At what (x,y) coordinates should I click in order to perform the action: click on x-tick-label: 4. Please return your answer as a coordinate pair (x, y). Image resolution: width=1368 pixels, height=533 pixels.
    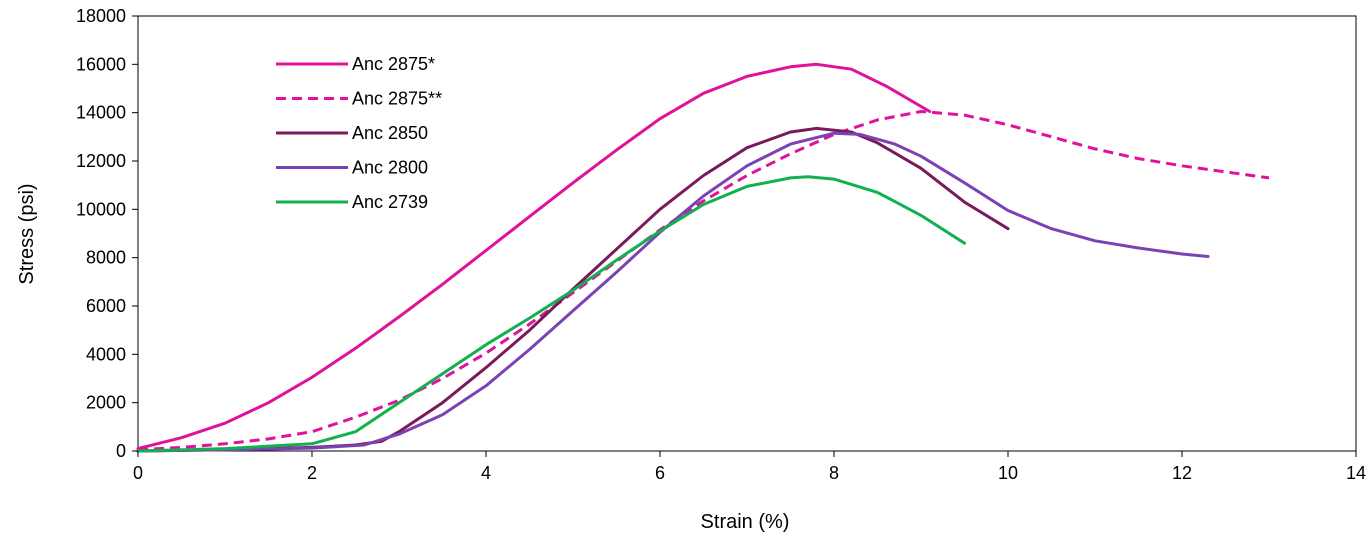
    Looking at the image, I should click on (486, 473).